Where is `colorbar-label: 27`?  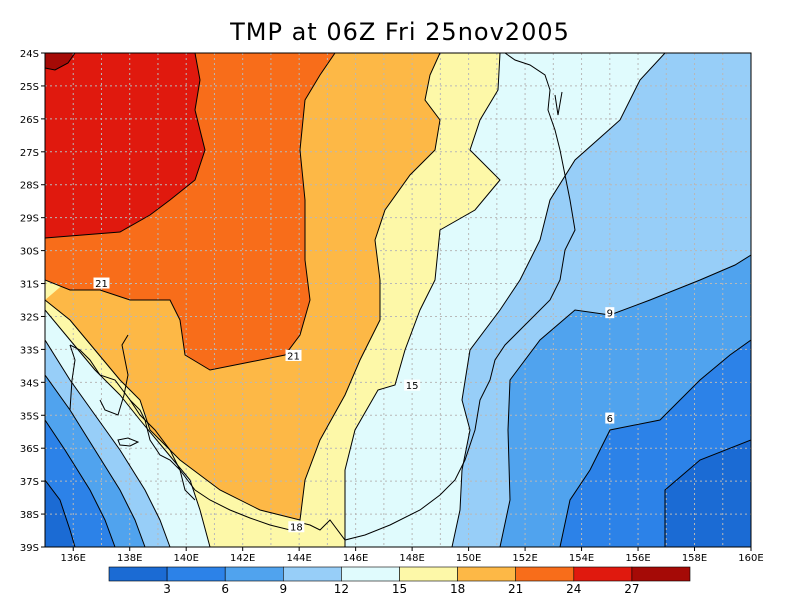
colorbar-label: 27 is located at coordinates (631, 589).